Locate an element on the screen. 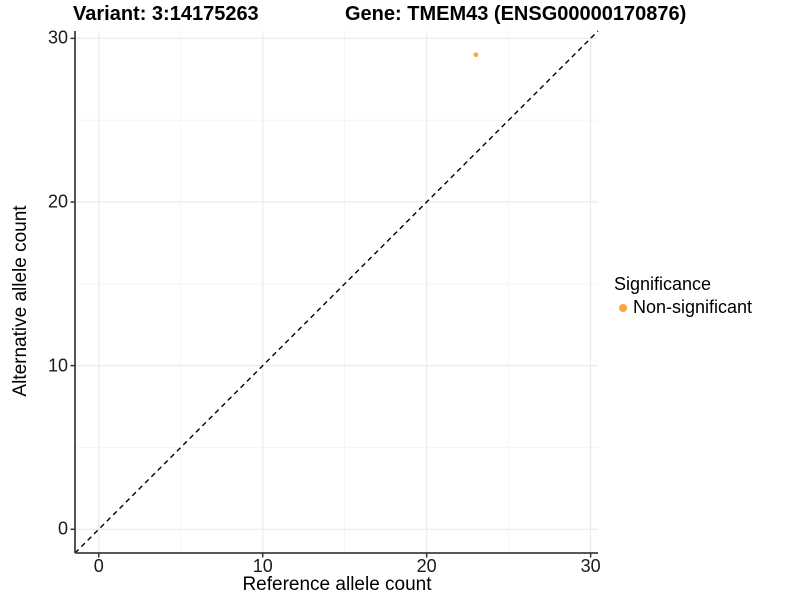 This screenshot has height=600, width=800. x-tick-label: 20 is located at coordinates (426, 566).